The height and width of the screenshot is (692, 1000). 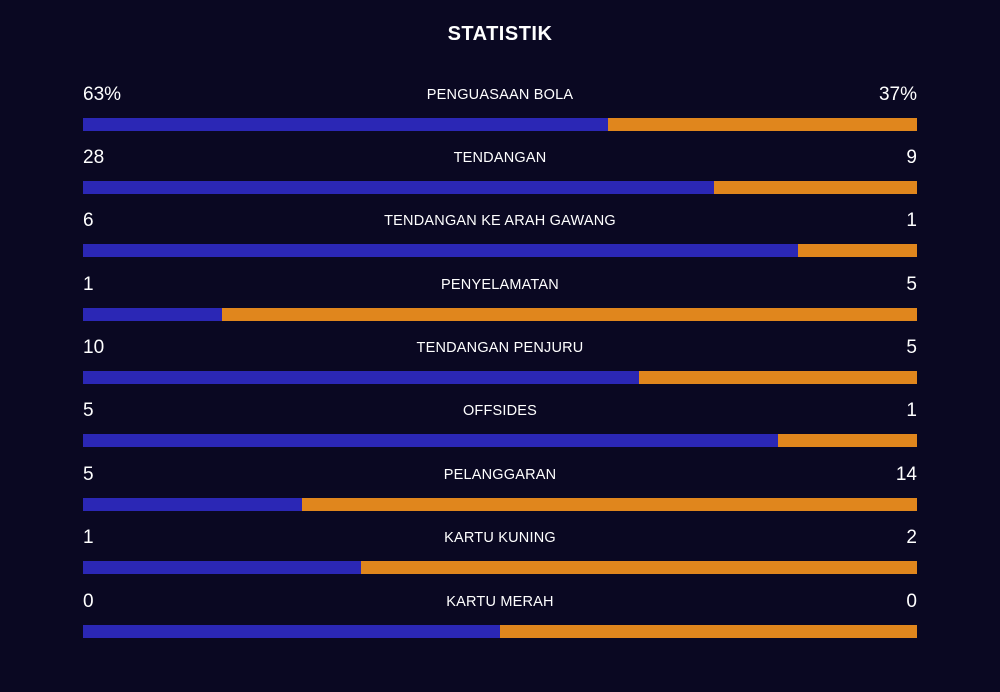 I want to click on stat-label: PENGUASAAN BOLA, so click(x=500, y=95).